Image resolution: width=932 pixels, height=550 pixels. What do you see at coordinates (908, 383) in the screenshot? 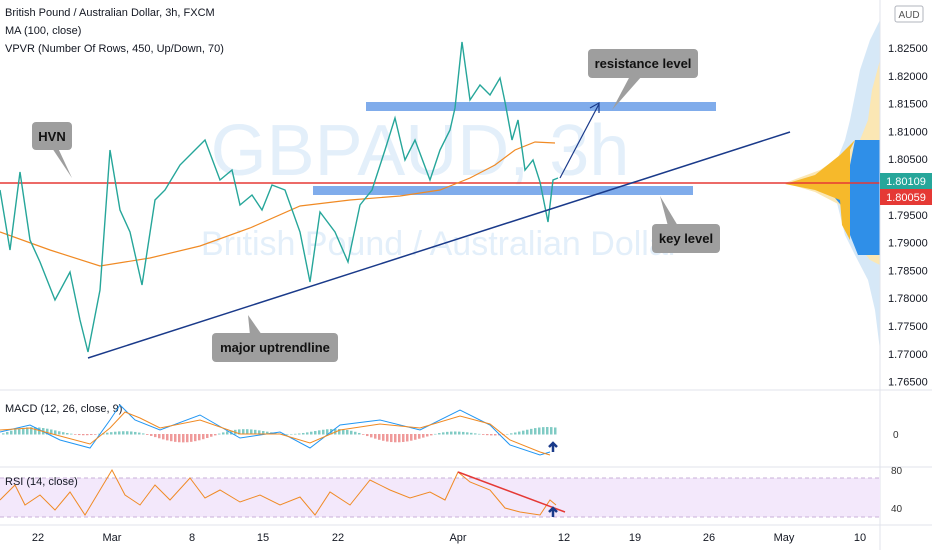
I see `price-label: 1.76500` at bounding box center [908, 383].